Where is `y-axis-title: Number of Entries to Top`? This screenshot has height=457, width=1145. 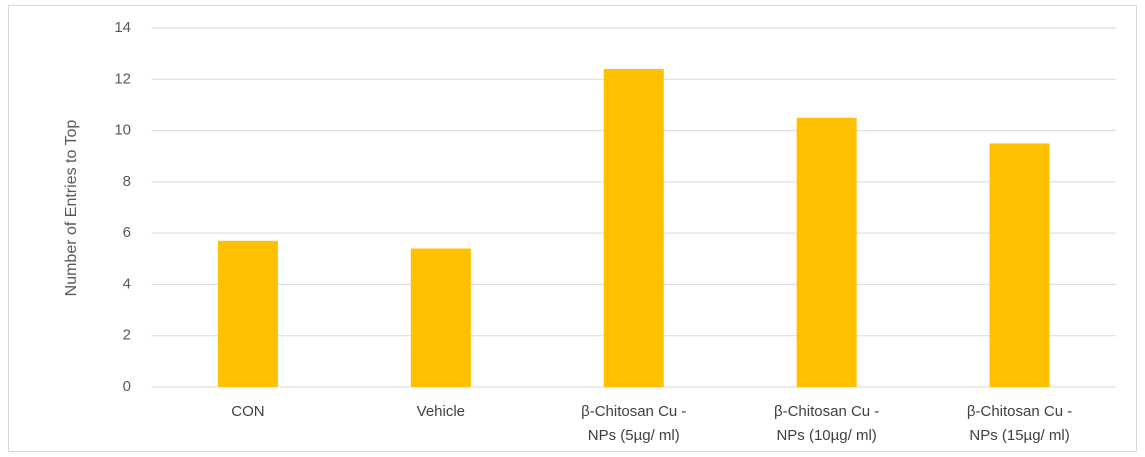
y-axis-title: Number of Entries to Top is located at coordinates (71, 208).